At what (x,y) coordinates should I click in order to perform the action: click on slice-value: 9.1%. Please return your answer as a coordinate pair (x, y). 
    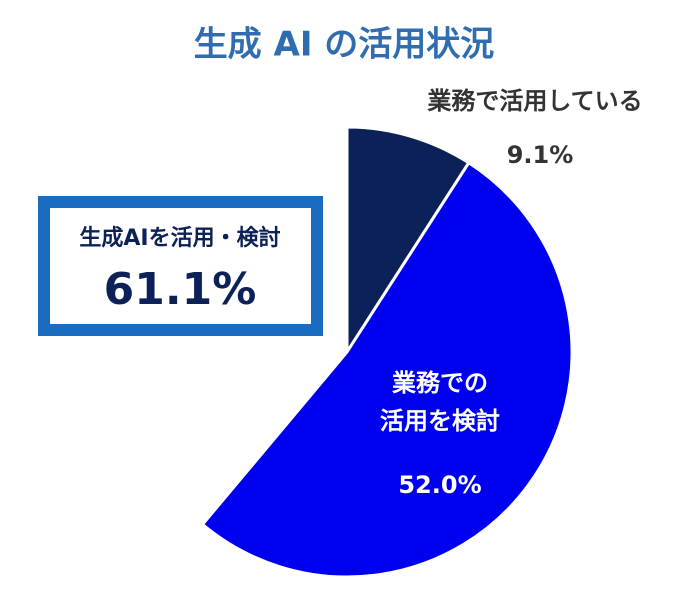
    Looking at the image, I should click on (540, 155).